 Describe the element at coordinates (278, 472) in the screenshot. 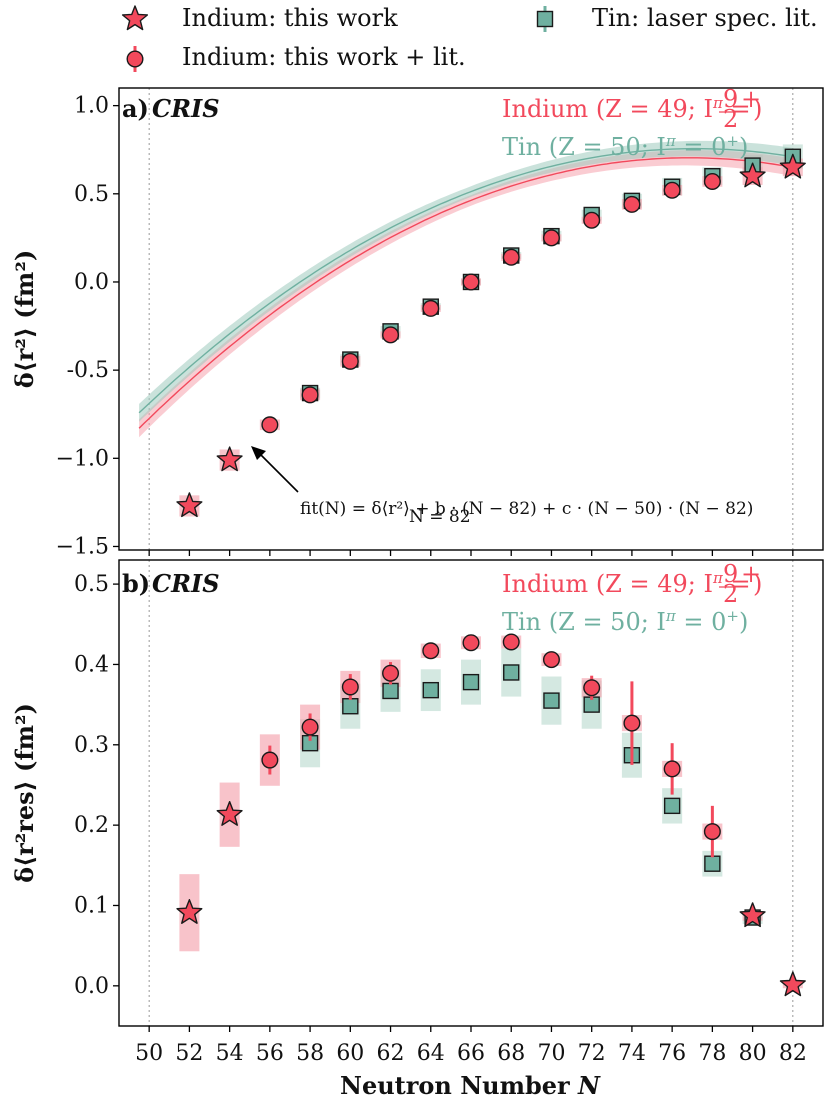

I see `fit-arrow-line` at that location.